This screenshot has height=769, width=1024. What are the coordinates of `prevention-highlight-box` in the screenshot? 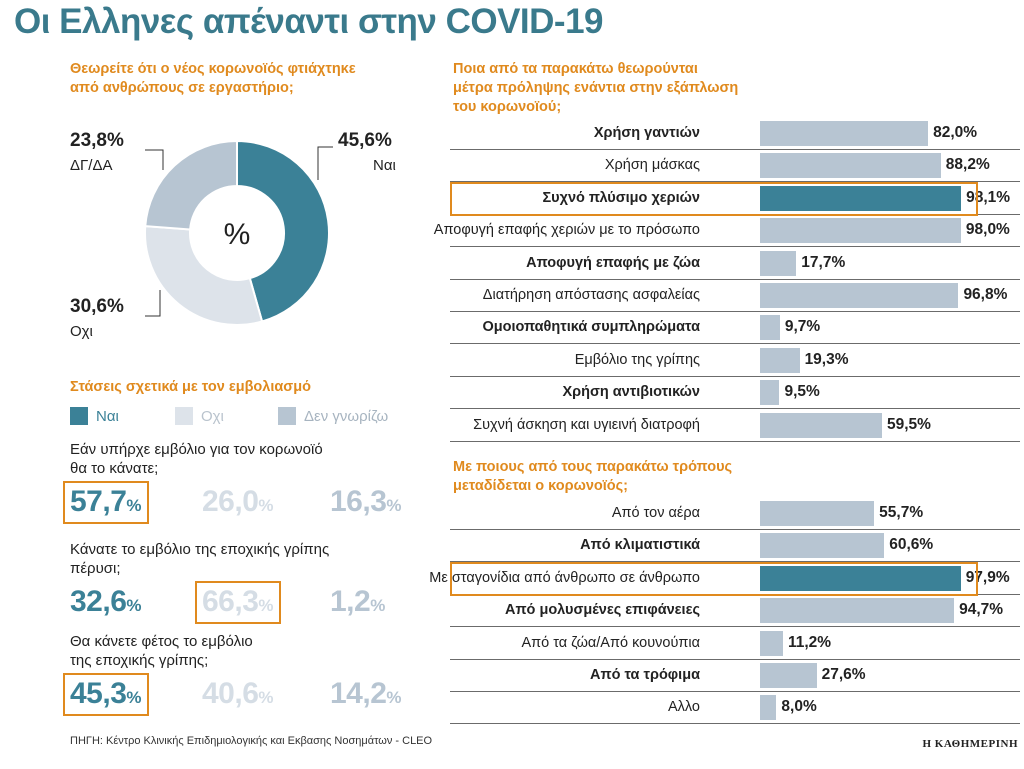 It's located at (714, 198).